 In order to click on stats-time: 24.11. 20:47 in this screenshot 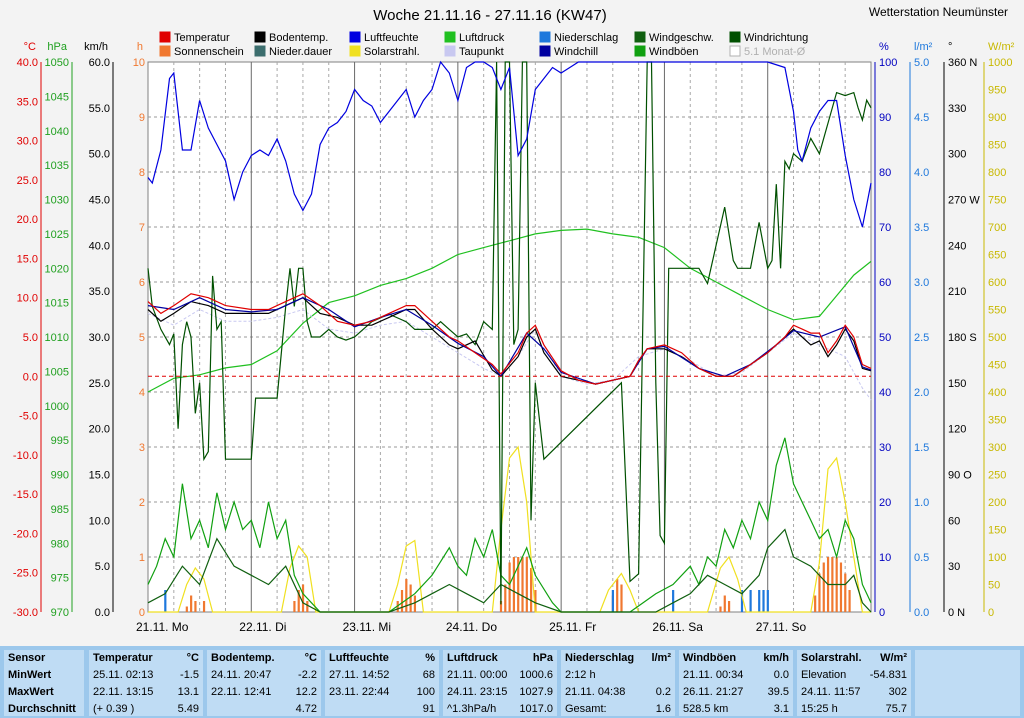, I will do `click(241, 675)`.